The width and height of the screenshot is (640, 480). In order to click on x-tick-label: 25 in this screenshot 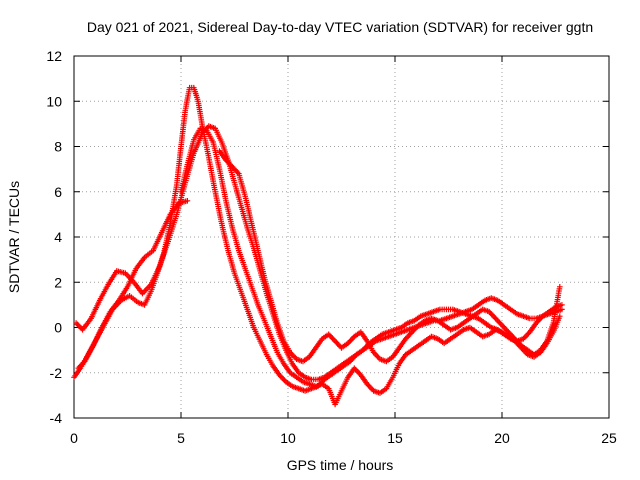, I will do `click(609, 438)`.